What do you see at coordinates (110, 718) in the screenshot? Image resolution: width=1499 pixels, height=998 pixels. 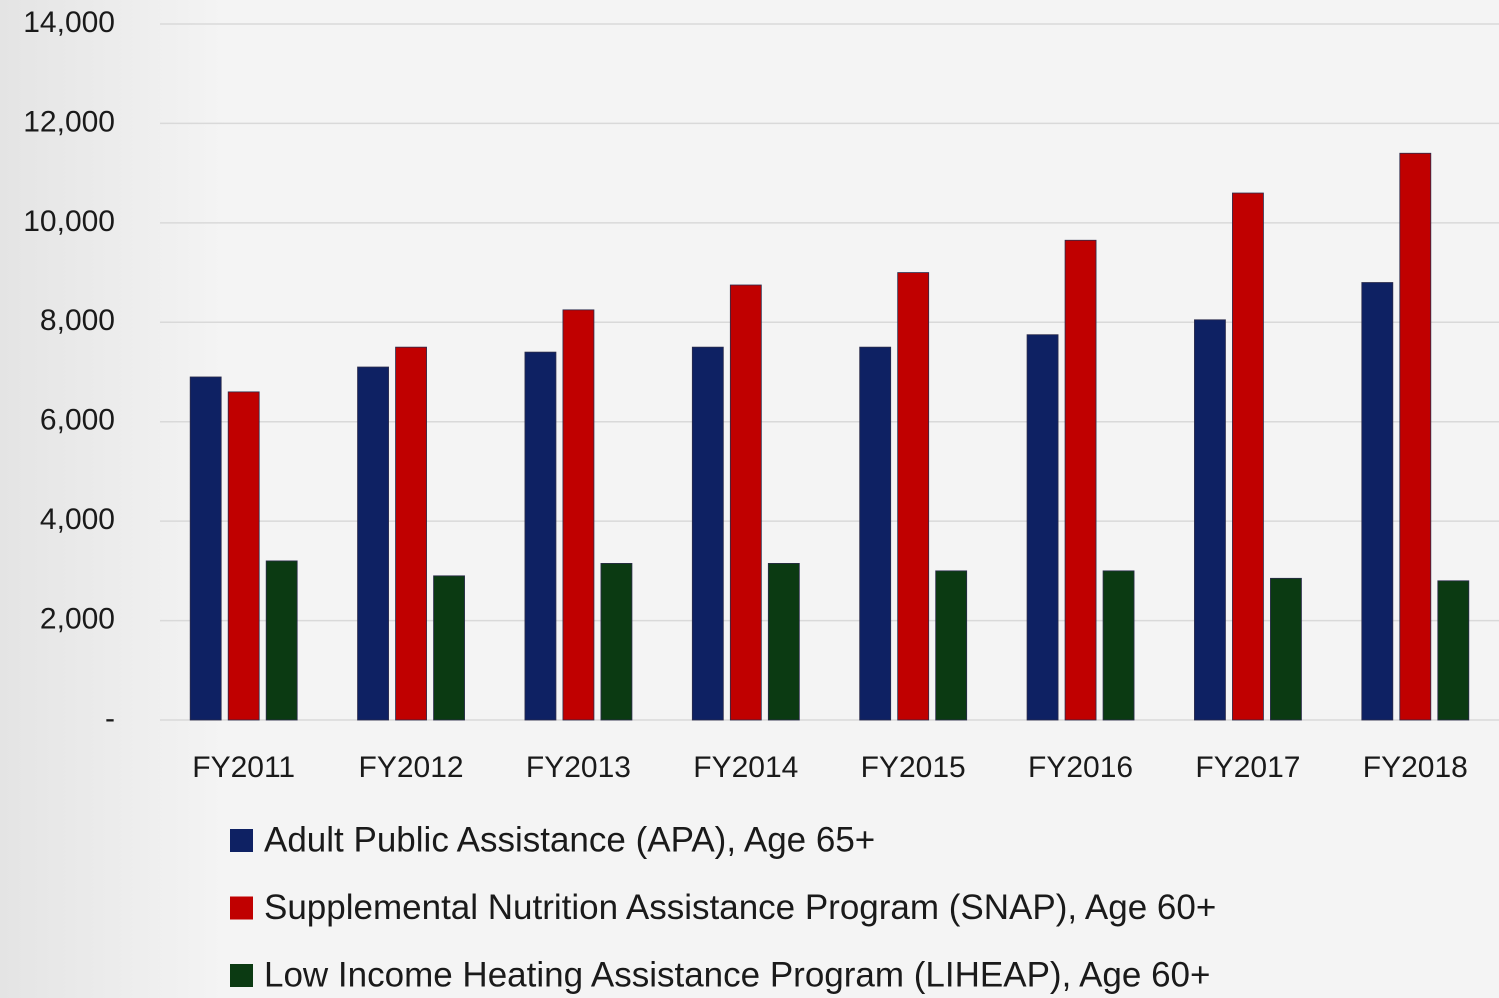 I see `y-tick-label: -` at bounding box center [110, 718].